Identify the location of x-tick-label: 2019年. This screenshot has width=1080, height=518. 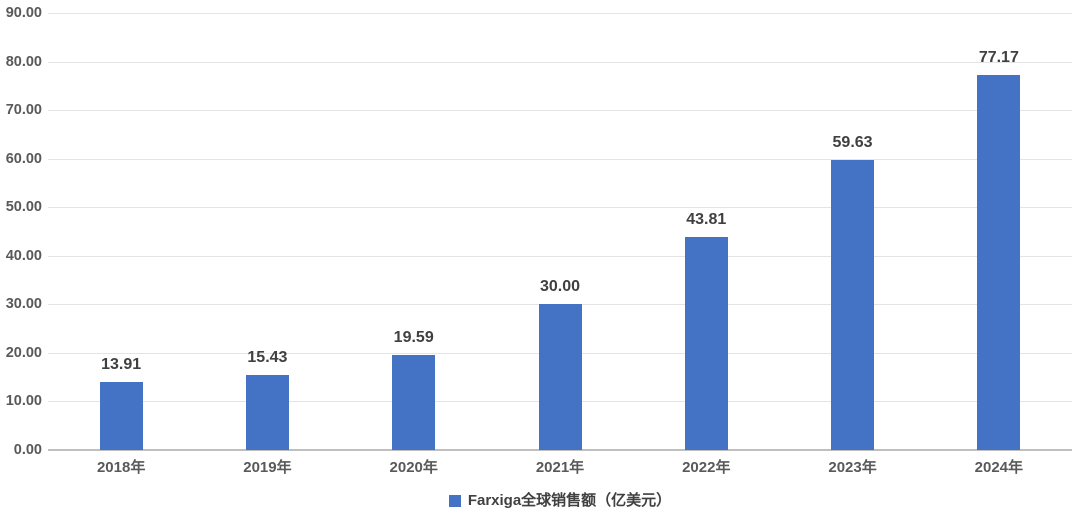
(267, 467).